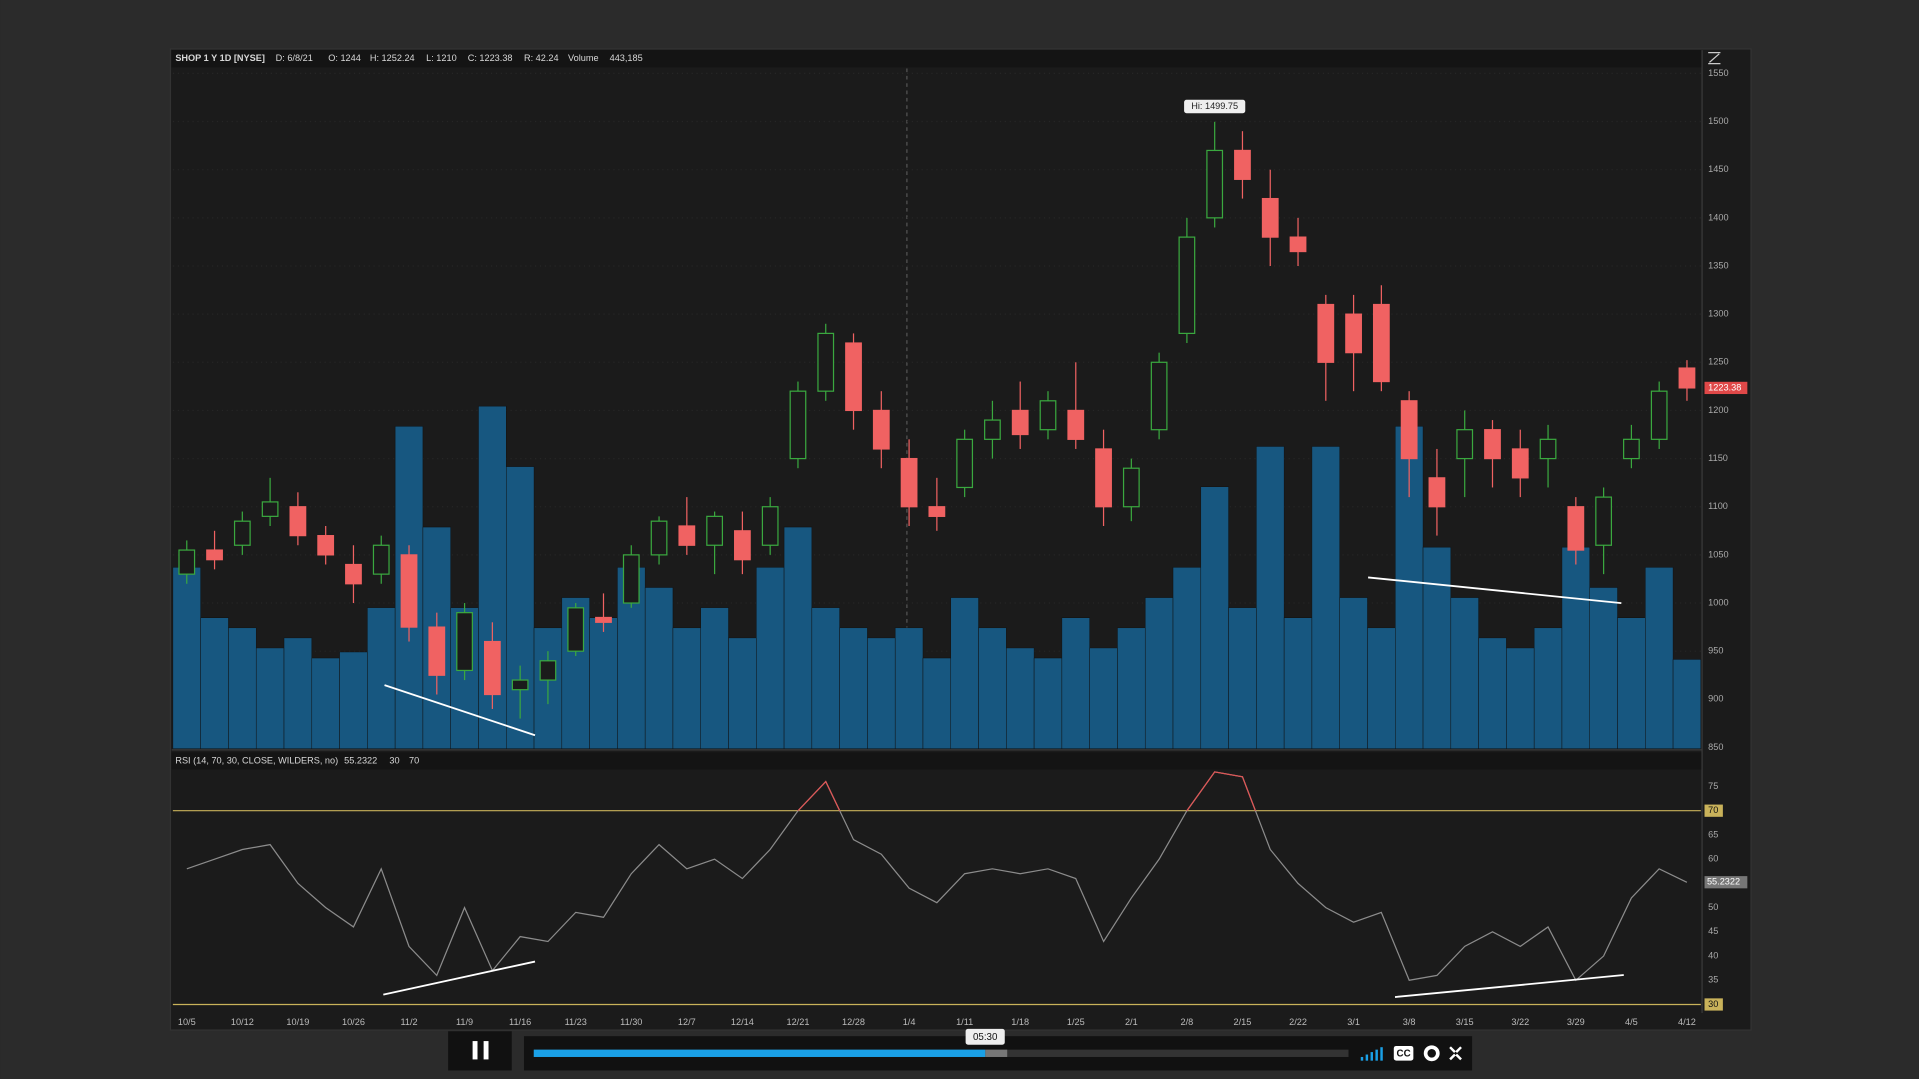  I want to click on hi-label-box, so click(1215, 106).